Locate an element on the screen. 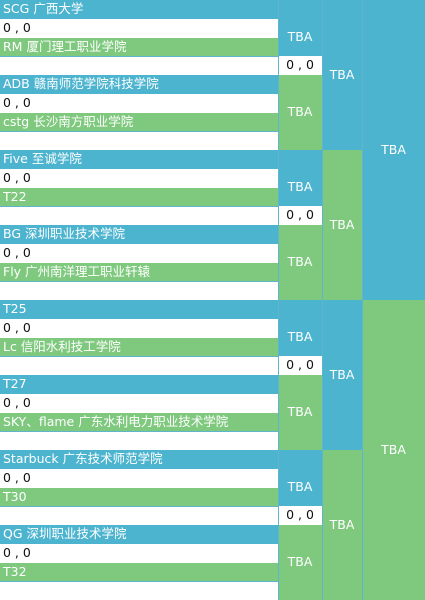 The image size is (425, 600). team-name: SKY、flame 广东水利电力职业技术学院 is located at coordinates (139, 422).